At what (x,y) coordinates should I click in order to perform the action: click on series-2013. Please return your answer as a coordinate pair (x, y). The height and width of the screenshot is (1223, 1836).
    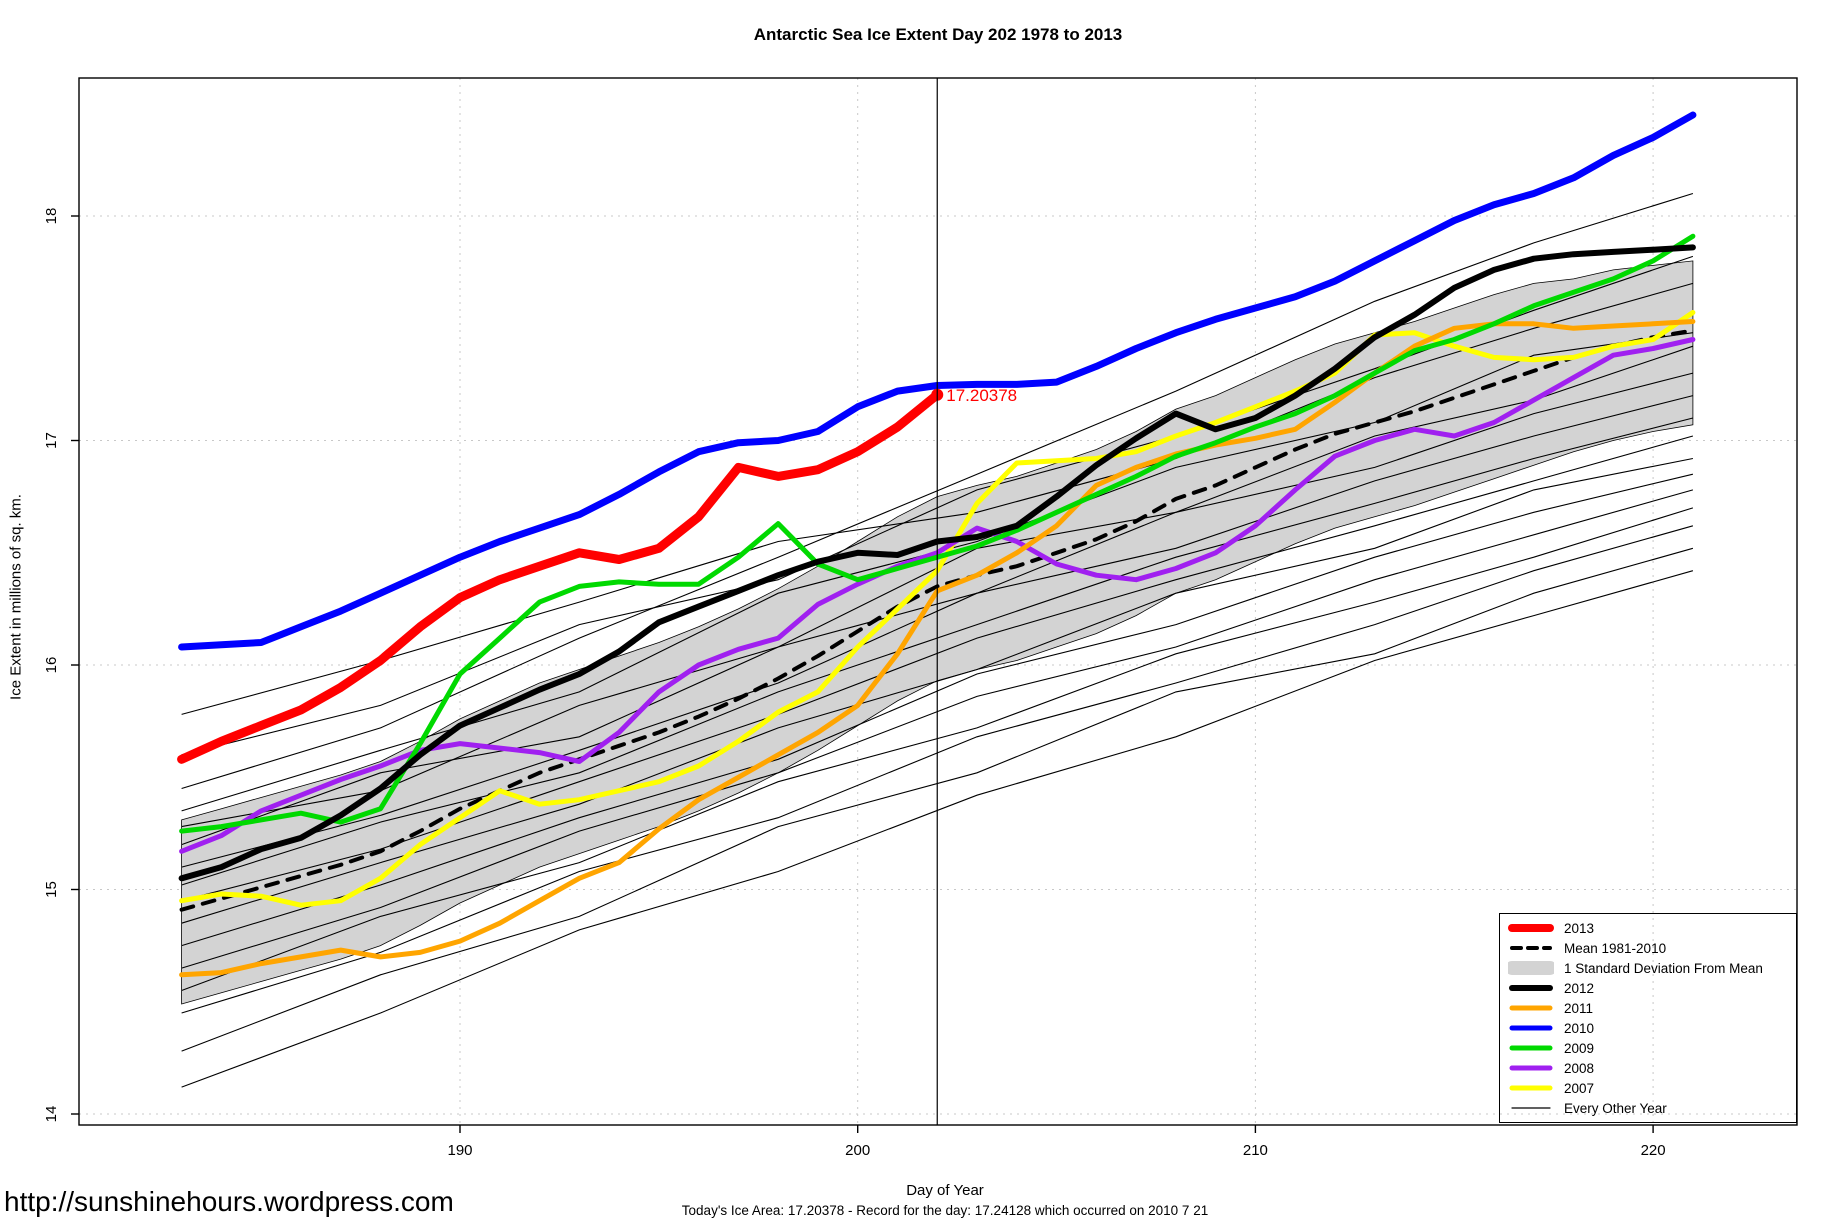
    Looking at the image, I should click on (559, 577).